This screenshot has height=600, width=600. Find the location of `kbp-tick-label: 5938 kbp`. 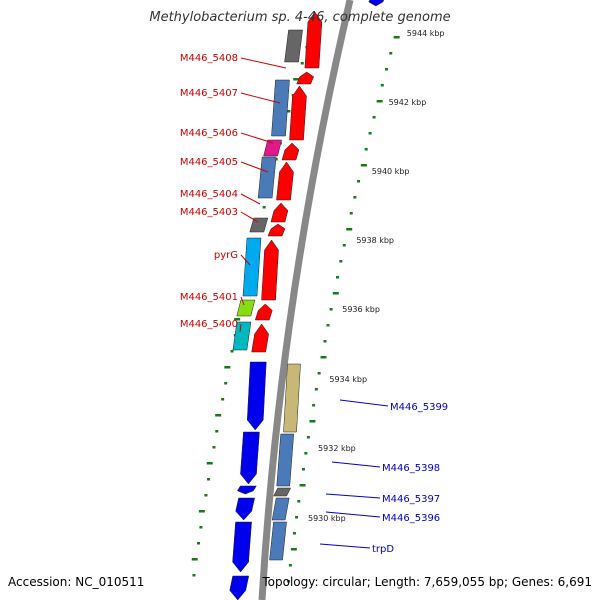

kbp-tick-label: 5938 kbp is located at coordinates (375, 240).